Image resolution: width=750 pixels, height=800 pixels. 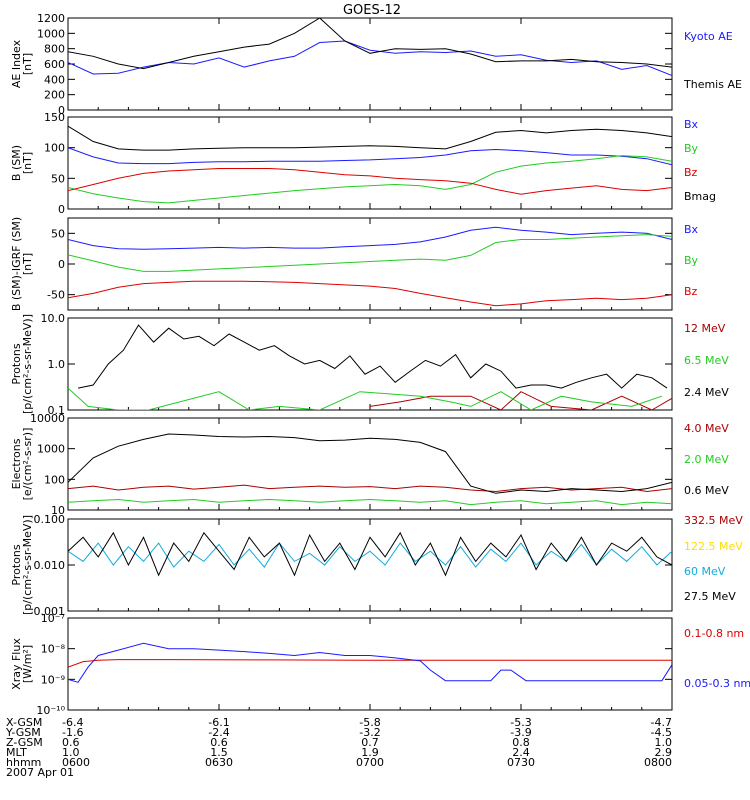 What do you see at coordinates (372, 10) in the screenshot?
I see `chart-title: GOES-12` at bounding box center [372, 10].